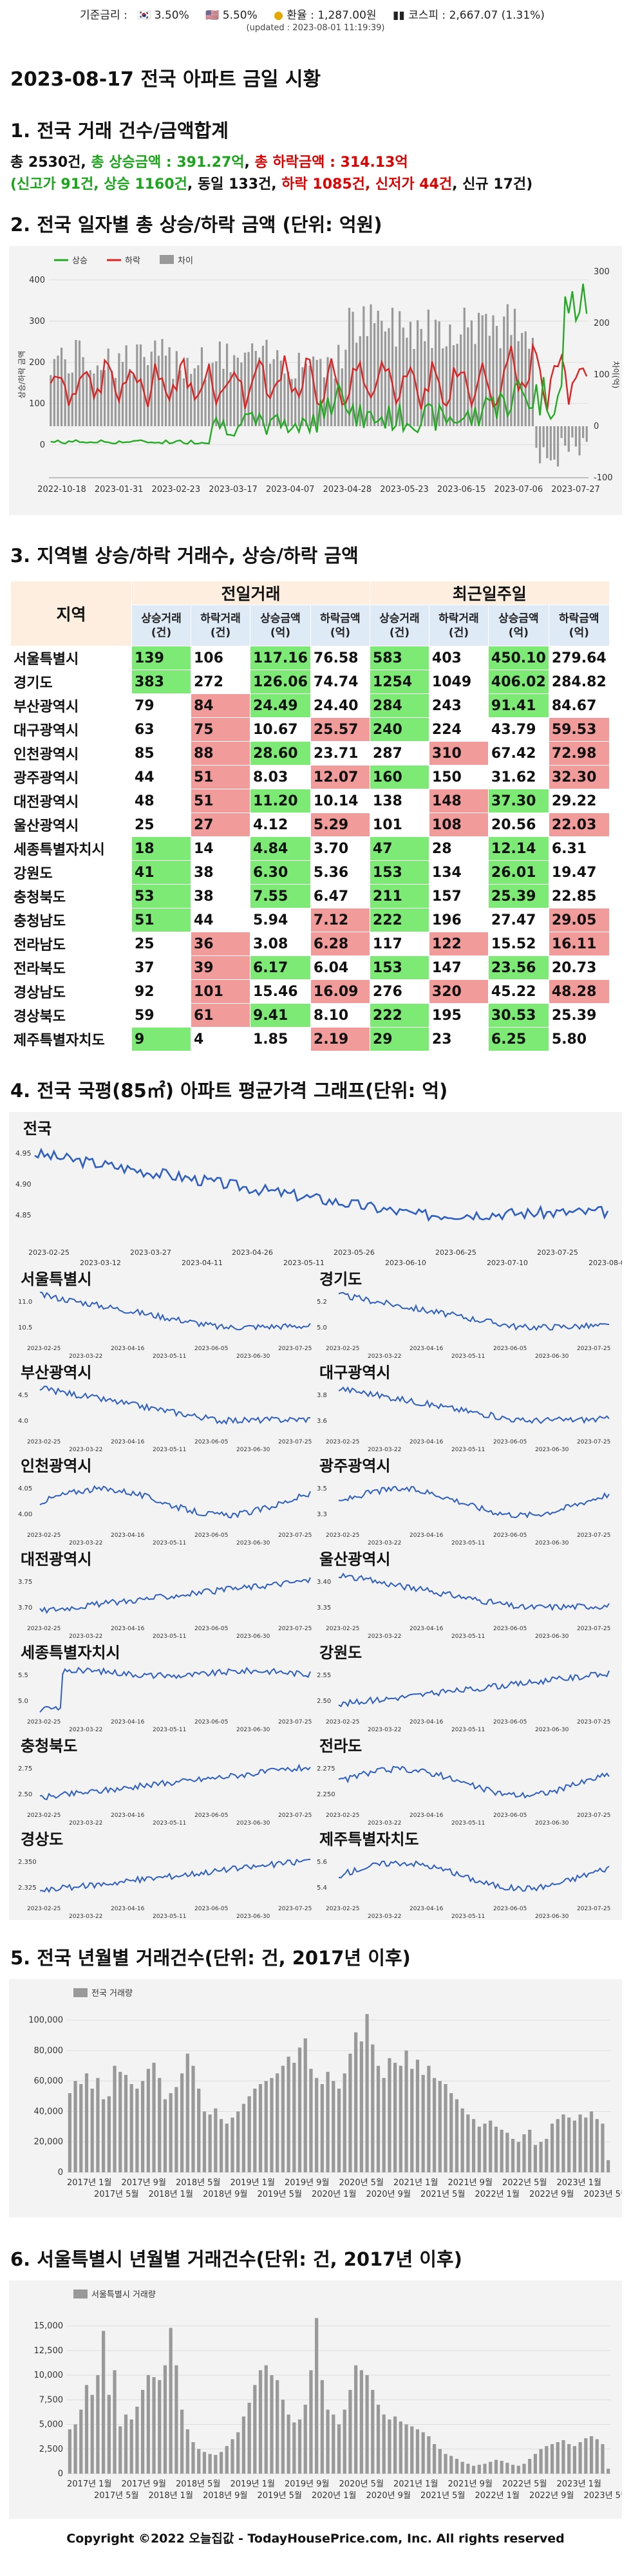 The width and height of the screenshot is (631, 2576). What do you see at coordinates (119, 489) in the screenshot?
I see `x-tick-label: 2023-01-31` at bounding box center [119, 489].